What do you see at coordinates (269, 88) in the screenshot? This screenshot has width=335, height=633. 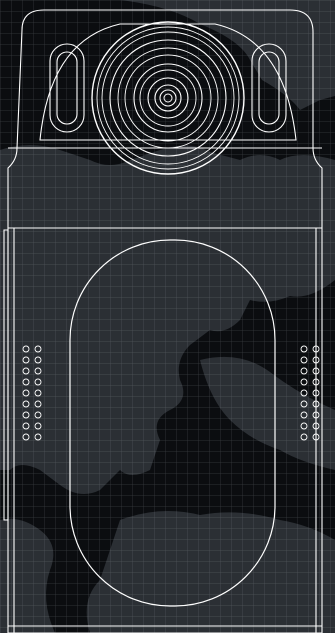 I see `ir-sensor-right` at bounding box center [269, 88].